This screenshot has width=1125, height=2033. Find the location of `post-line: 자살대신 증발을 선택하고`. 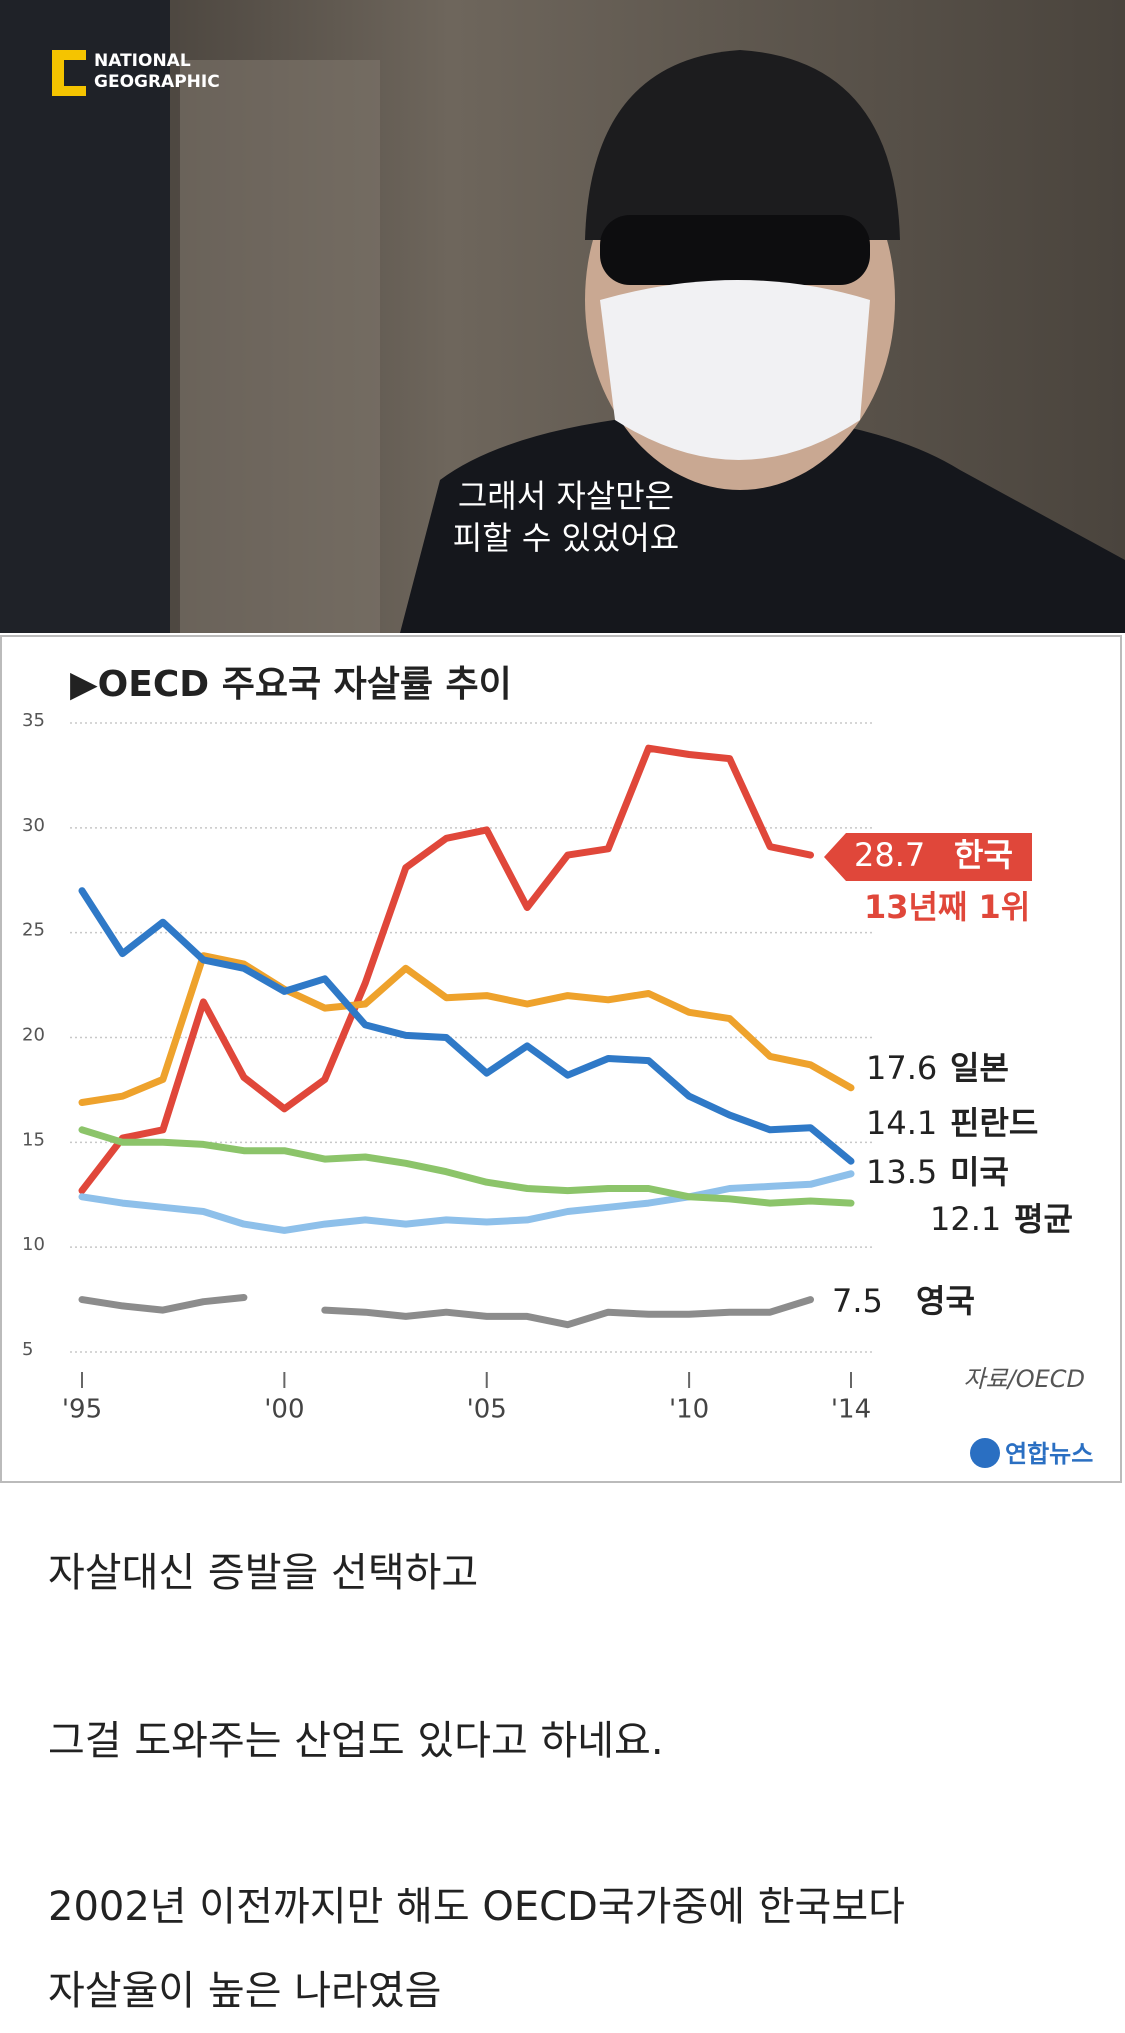

post-line: 자살대신 증발을 선택하고 is located at coordinates (263, 1573).